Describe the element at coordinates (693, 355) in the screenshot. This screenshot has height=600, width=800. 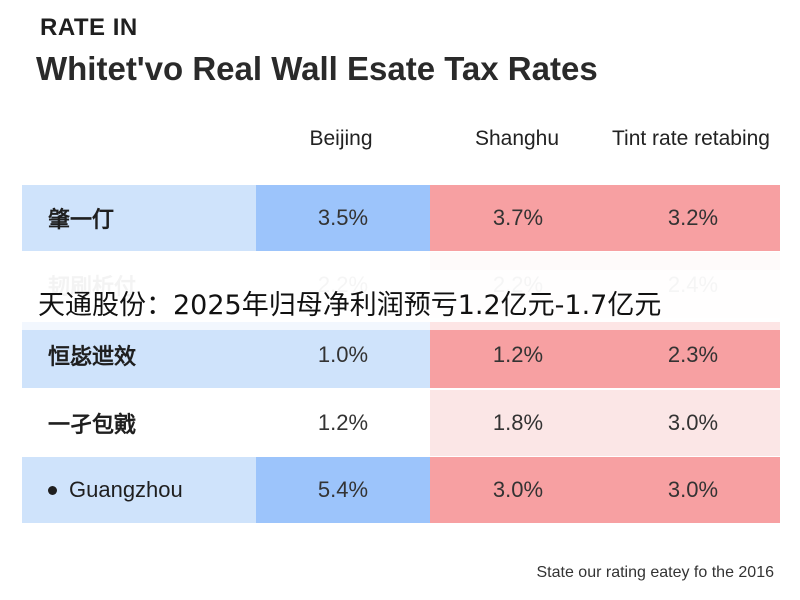
I see `rate-cell: 2.3%` at that location.